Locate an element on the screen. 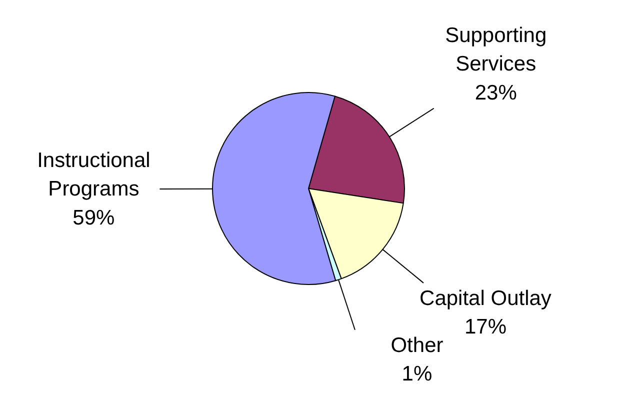 This screenshot has width=630, height=412. slice-label: Capital Outlay is located at coordinates (486, 298).